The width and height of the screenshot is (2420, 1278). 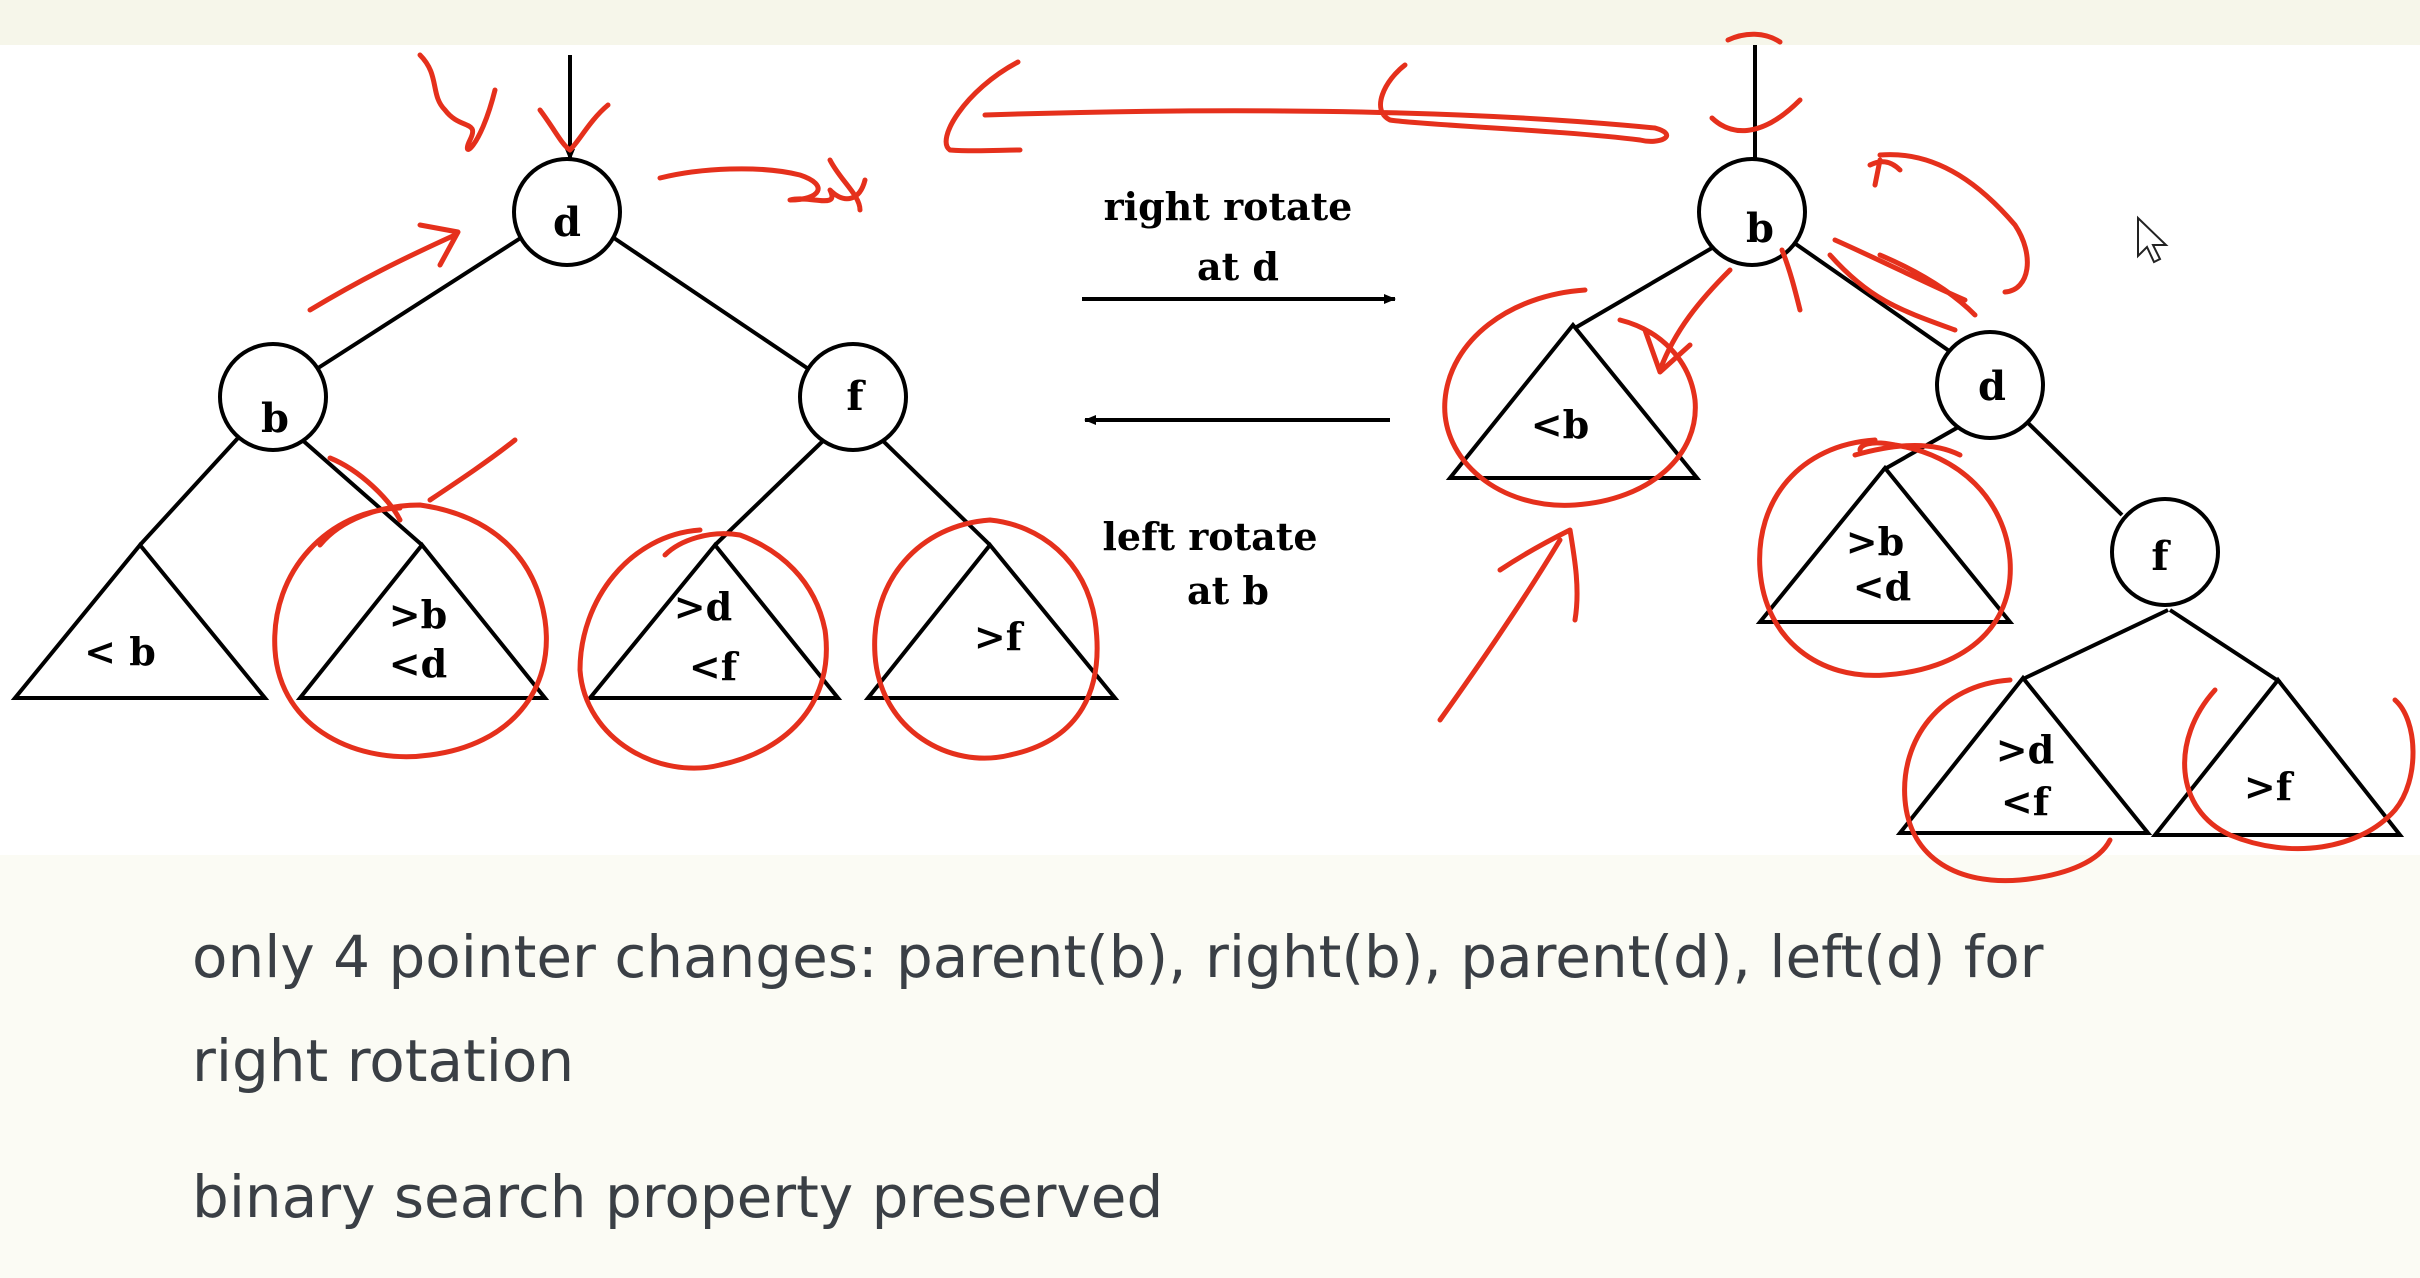 I want to click on subtree-gt-d-lt-f: >d <f, so click(x=714, y=620).